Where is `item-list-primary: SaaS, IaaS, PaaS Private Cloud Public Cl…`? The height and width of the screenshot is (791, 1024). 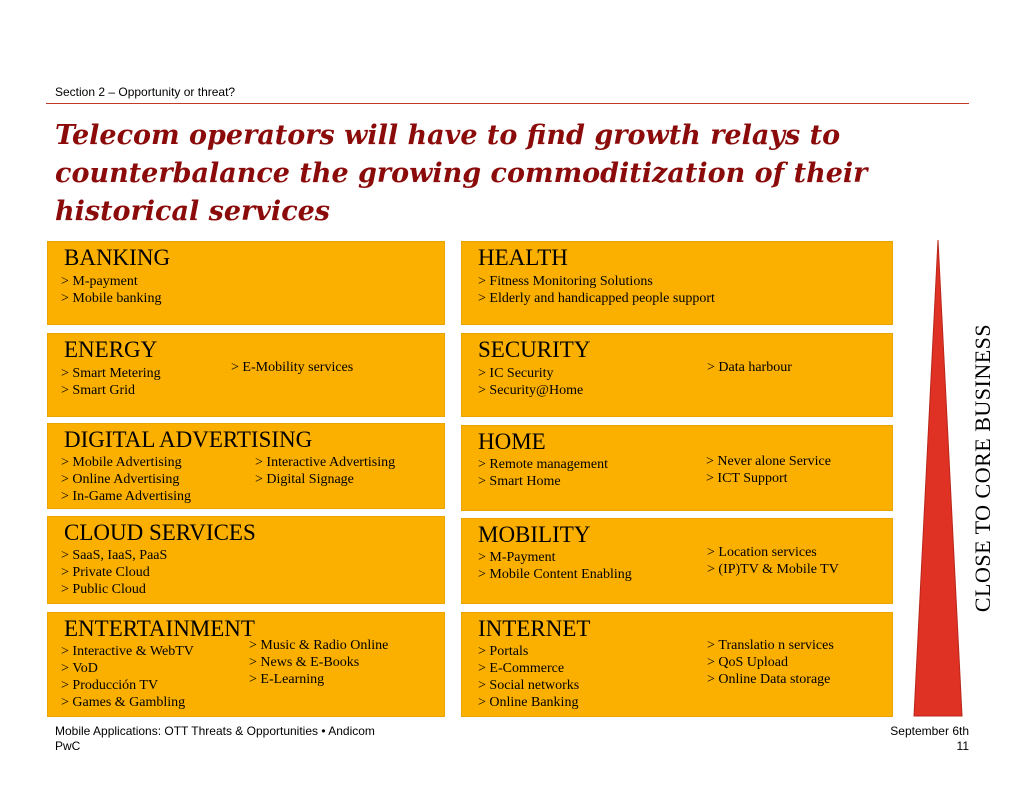 item-list-primary: SaaS, IaaS, PaaS Private Cloud Public Cl… is located at coordinates (114, 572).